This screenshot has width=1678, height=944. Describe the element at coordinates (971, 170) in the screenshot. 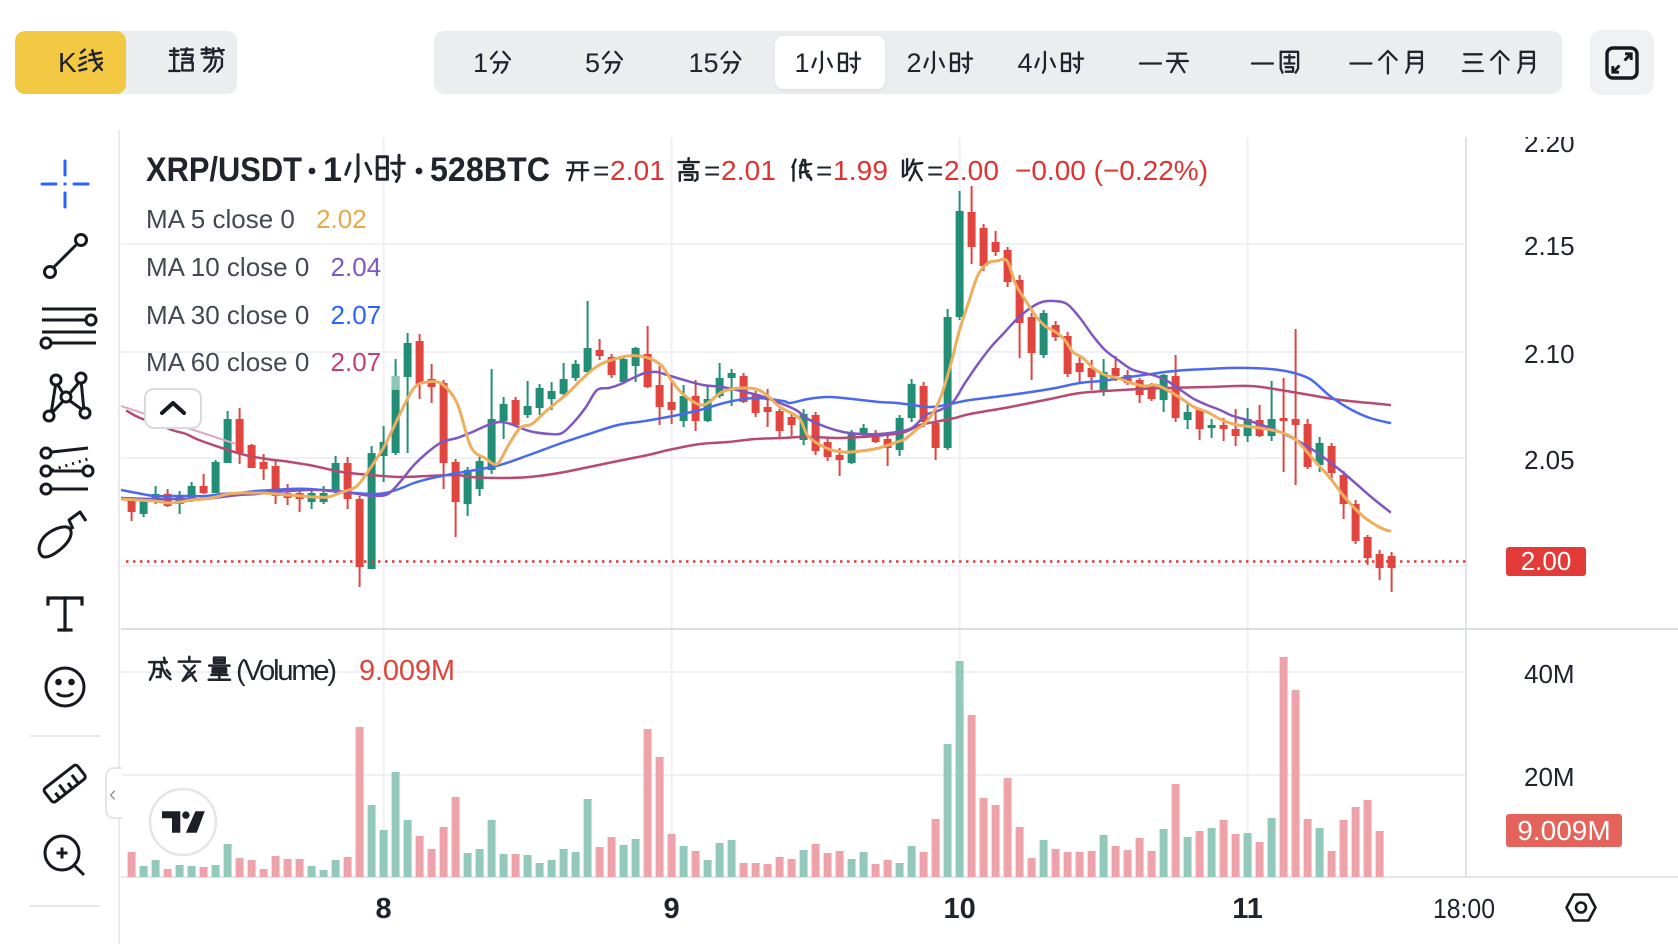

I see `svg-text: 2.00` at that location.